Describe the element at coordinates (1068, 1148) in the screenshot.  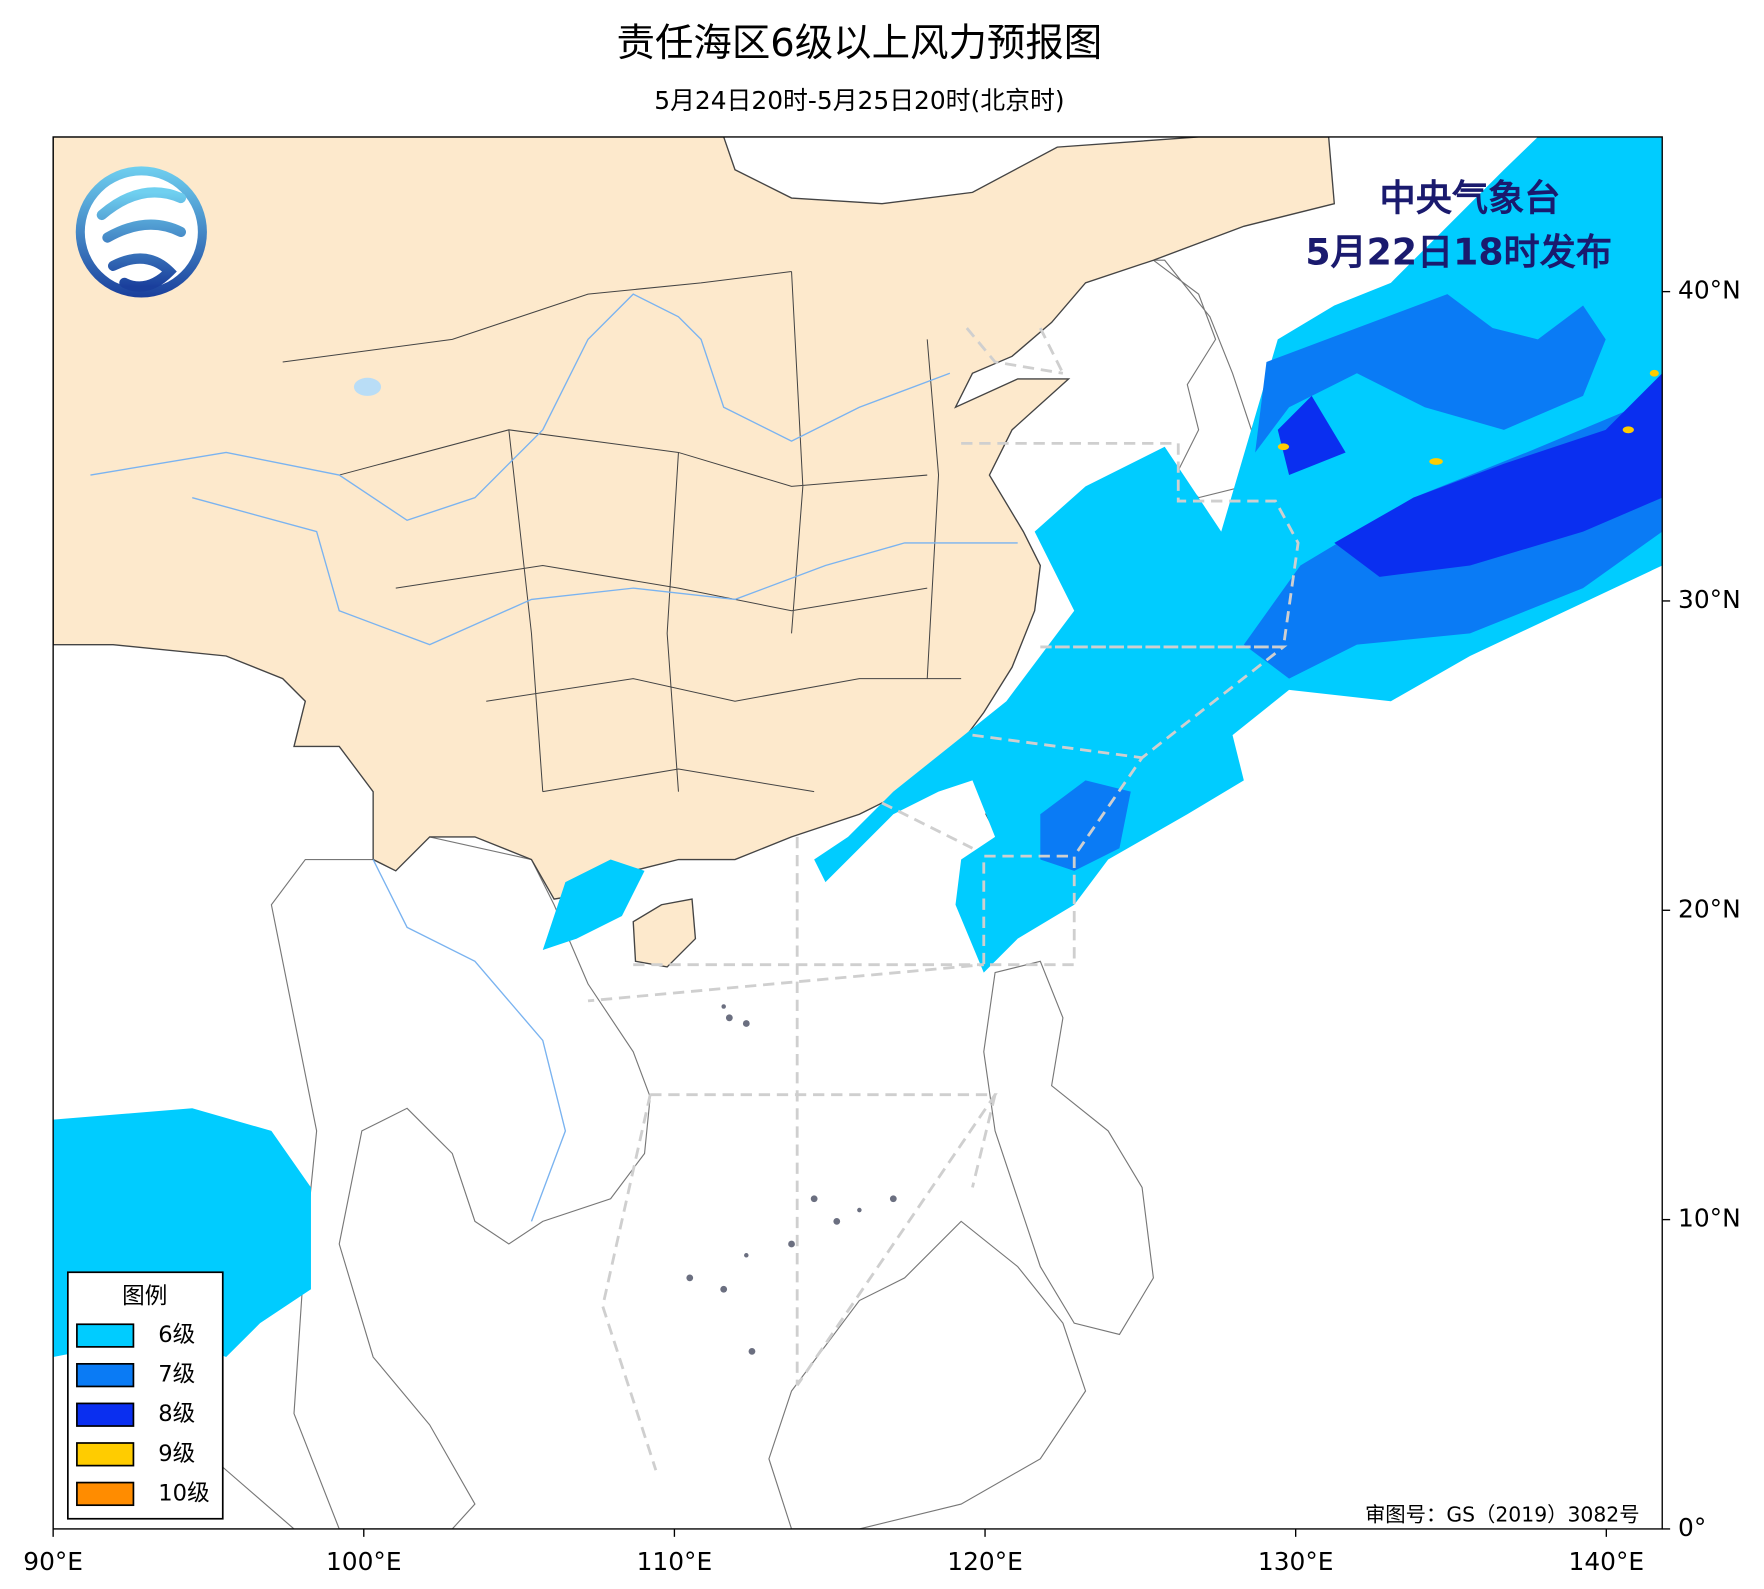
I see `philippines` at that location.